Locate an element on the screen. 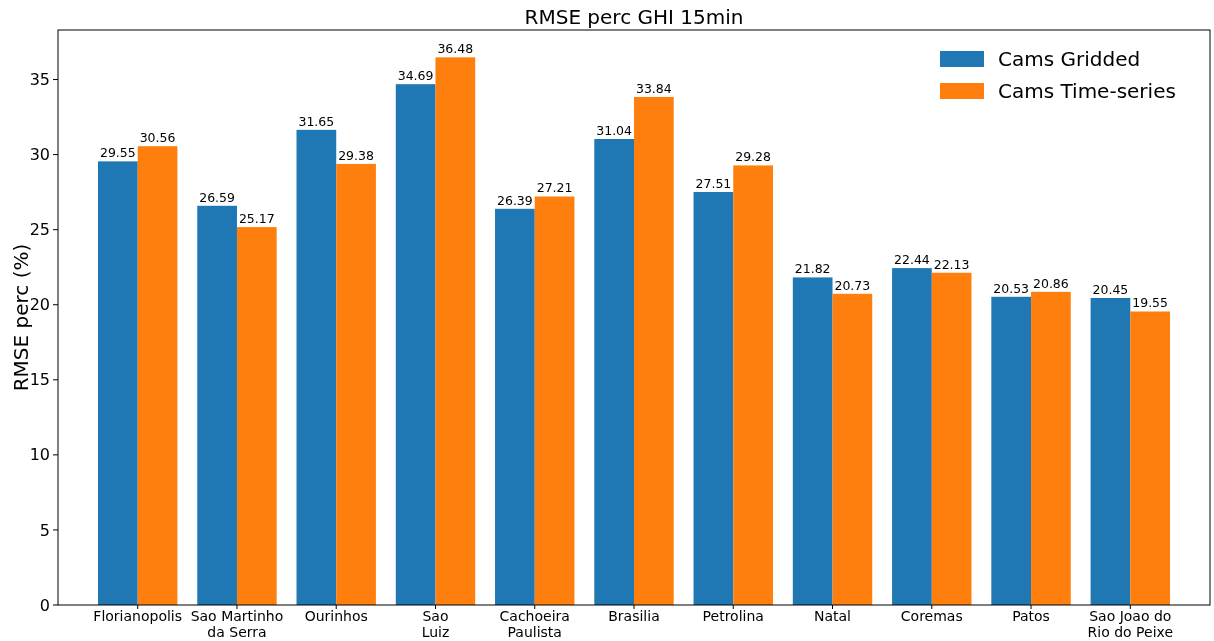 The image size is (1214, 641). data-label: 20.86 is located at coordinates (1050, 283).